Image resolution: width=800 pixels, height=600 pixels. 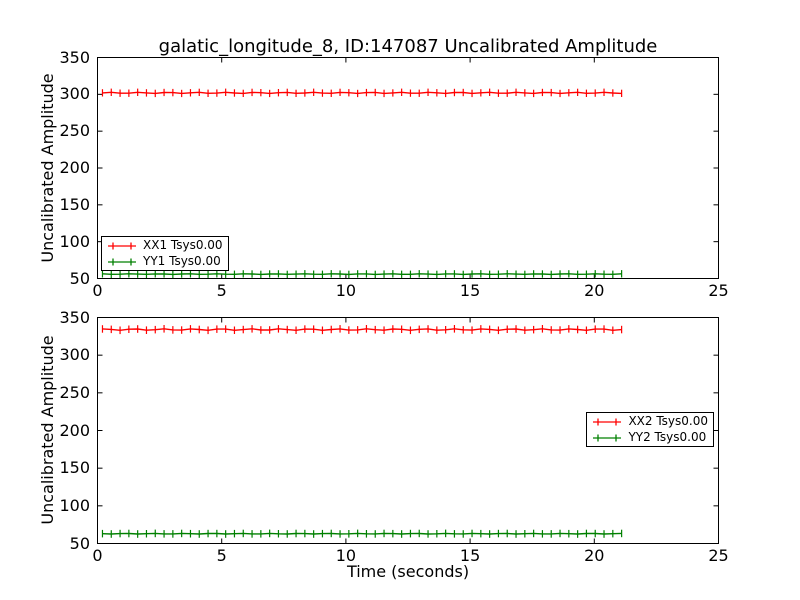 What do you see at coordinates (362, 93) in the screenshot?
I see `series-xx1` at bounding box center [362, 93].